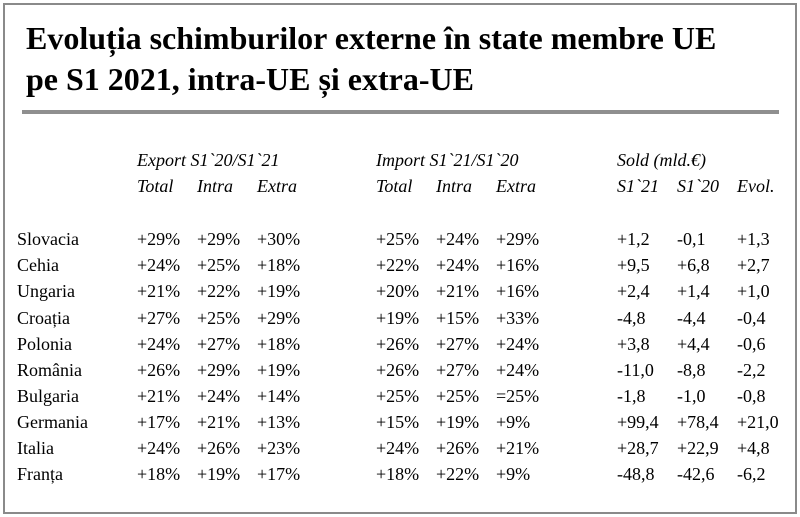  I want to click on sold-s121-cell: +1,2, so click(633, 239).